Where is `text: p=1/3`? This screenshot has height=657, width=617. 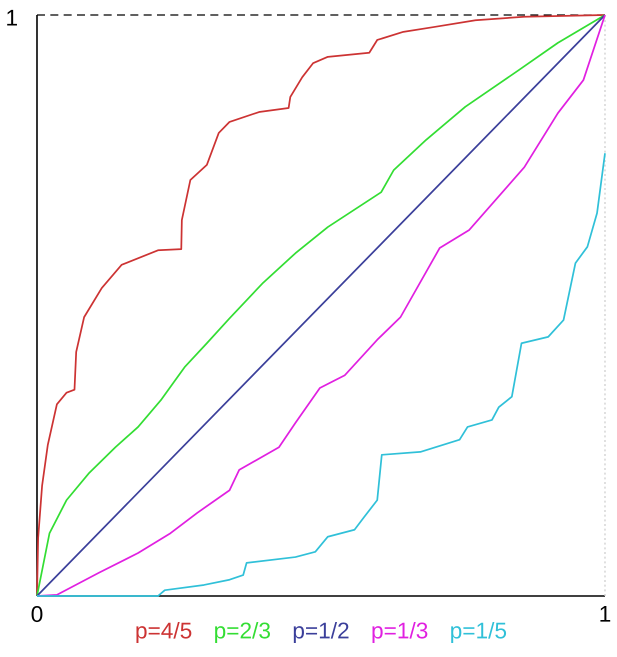
text: p=1/3 is located at coordinates (400, 633).